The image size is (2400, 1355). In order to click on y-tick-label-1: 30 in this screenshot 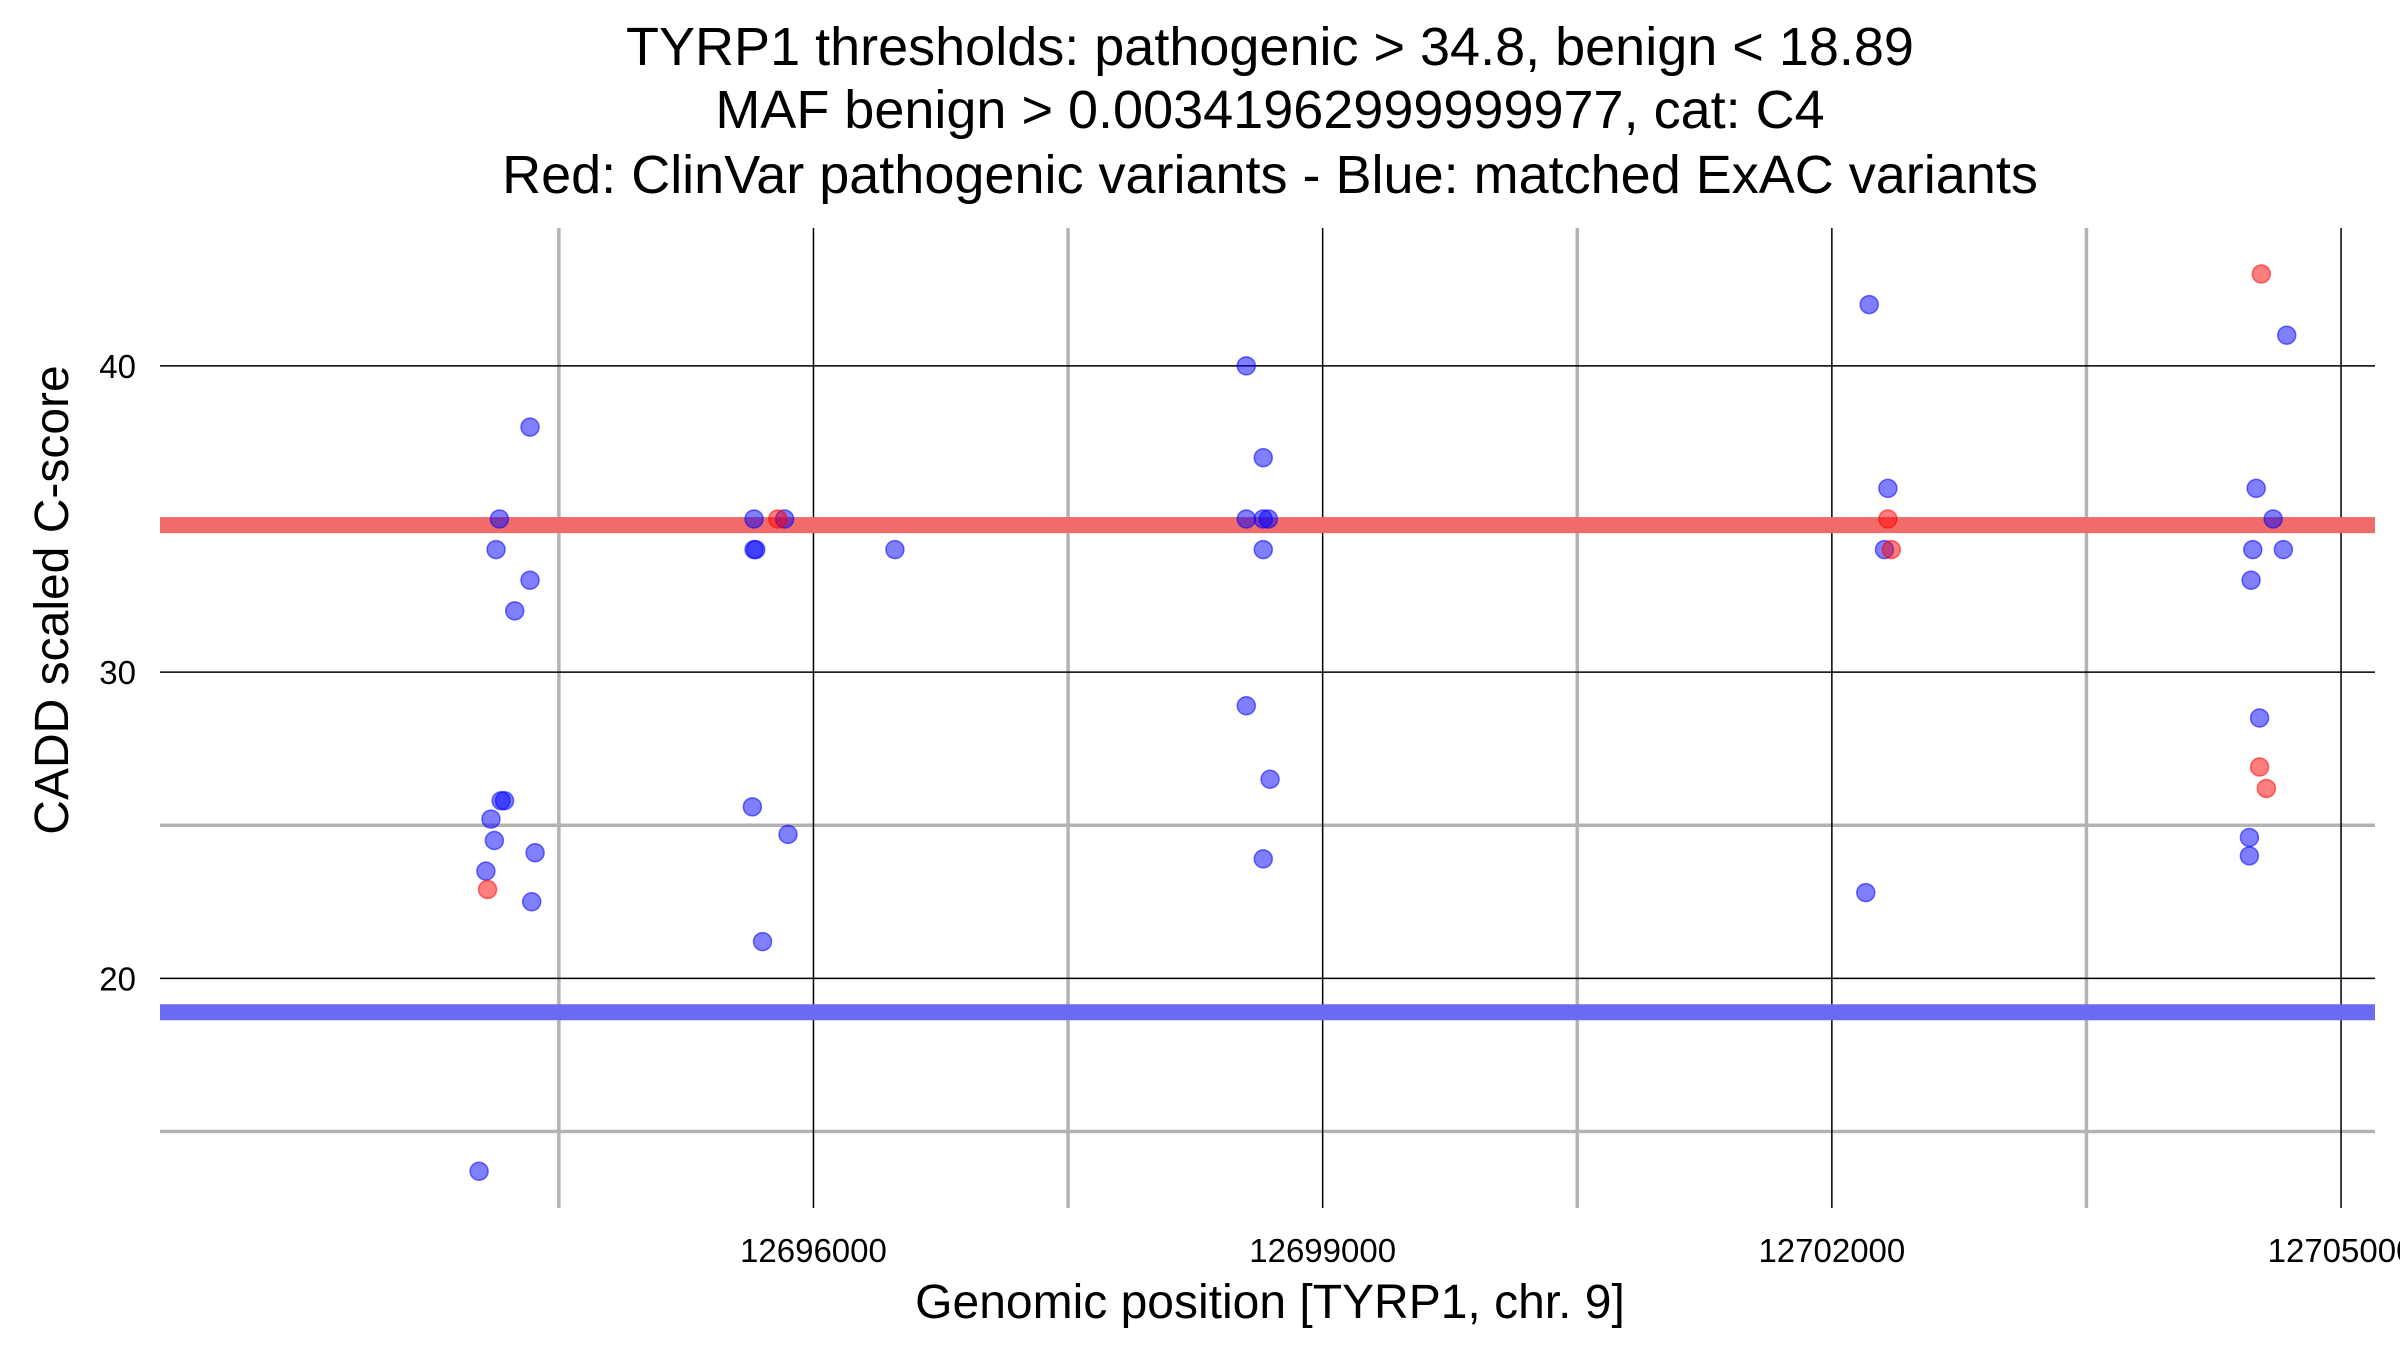, I will do `click(117, 672)`.